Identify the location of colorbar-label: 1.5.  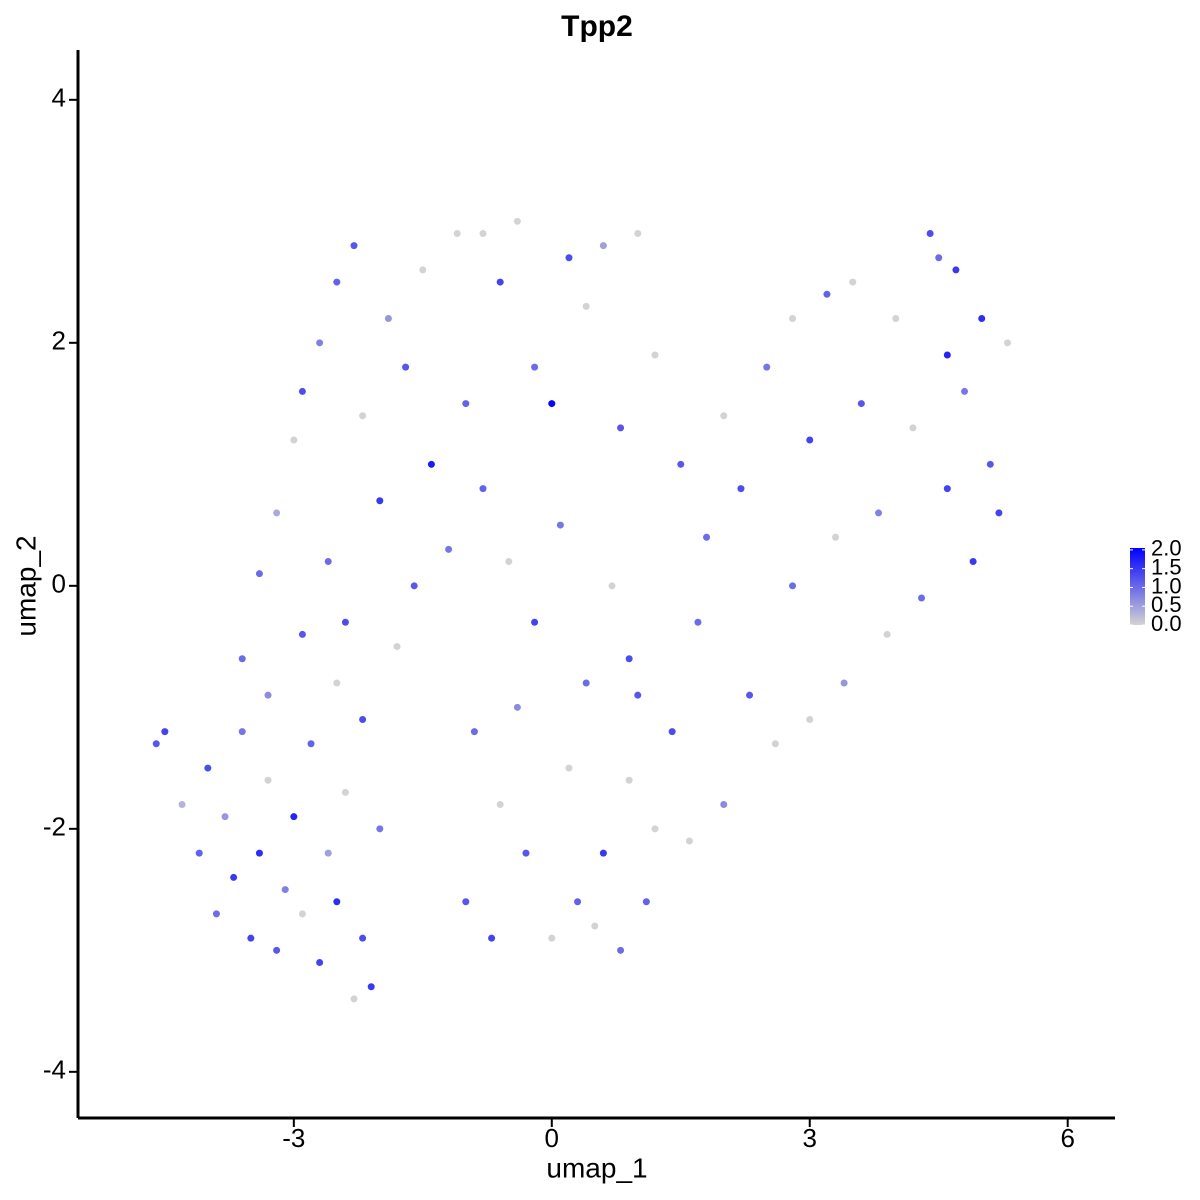
(1166, 566).